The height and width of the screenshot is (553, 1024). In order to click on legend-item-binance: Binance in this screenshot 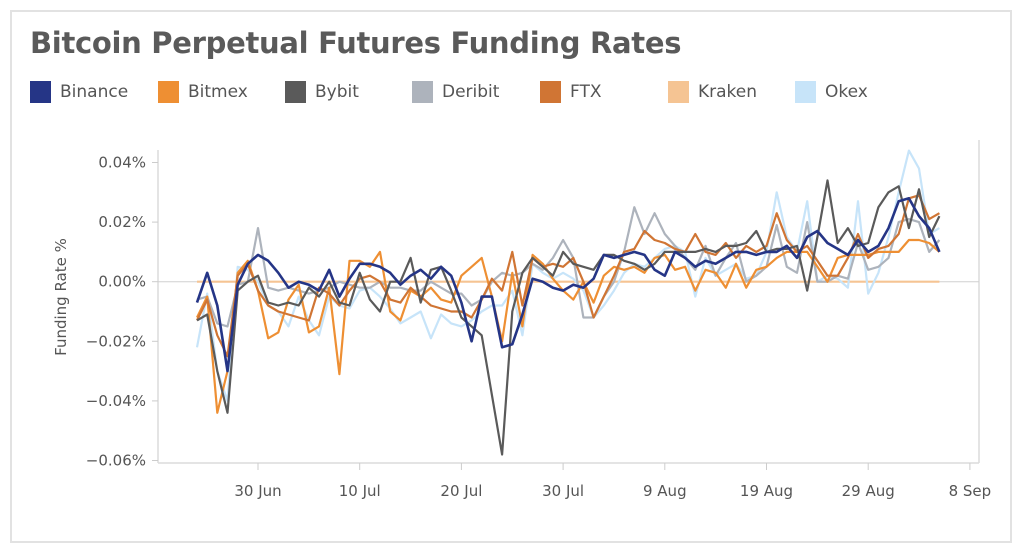, I will do `click(79, 92)`.